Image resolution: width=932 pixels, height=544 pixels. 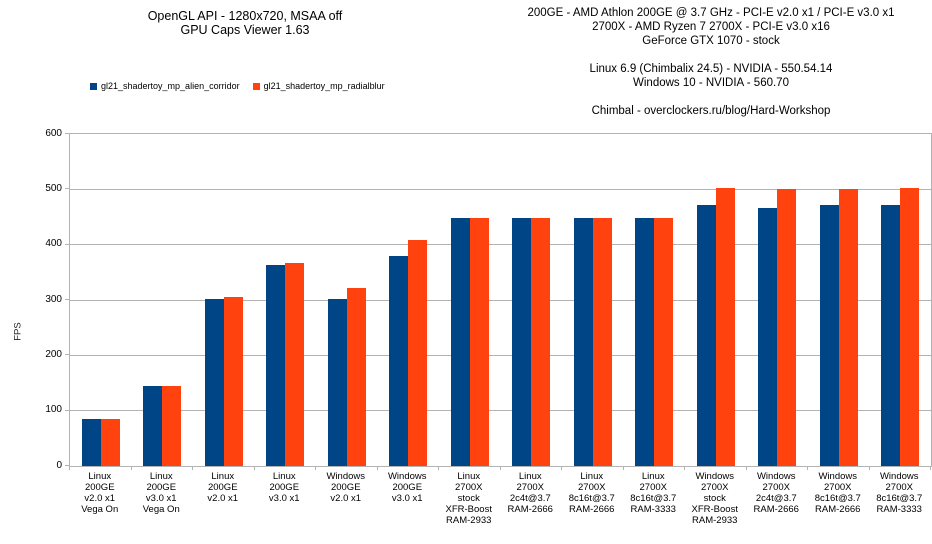 What do you see at coordinates (59, 465) in the screenshot?
I see `y-tick-label: 0` at bounding box center [59, 465].